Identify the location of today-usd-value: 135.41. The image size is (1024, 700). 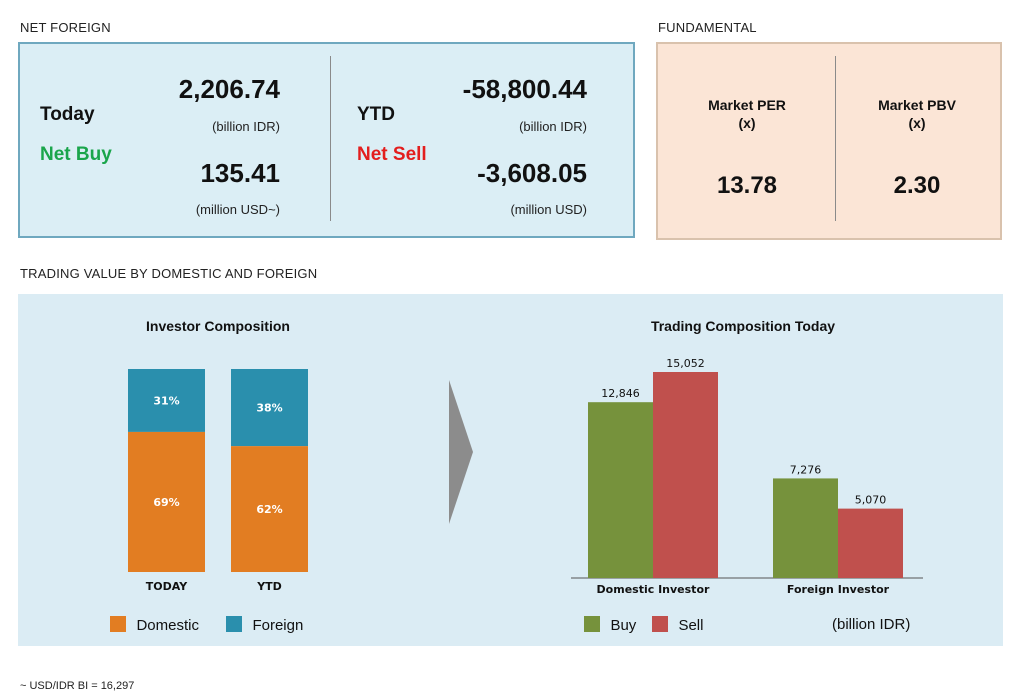
(240, 173).